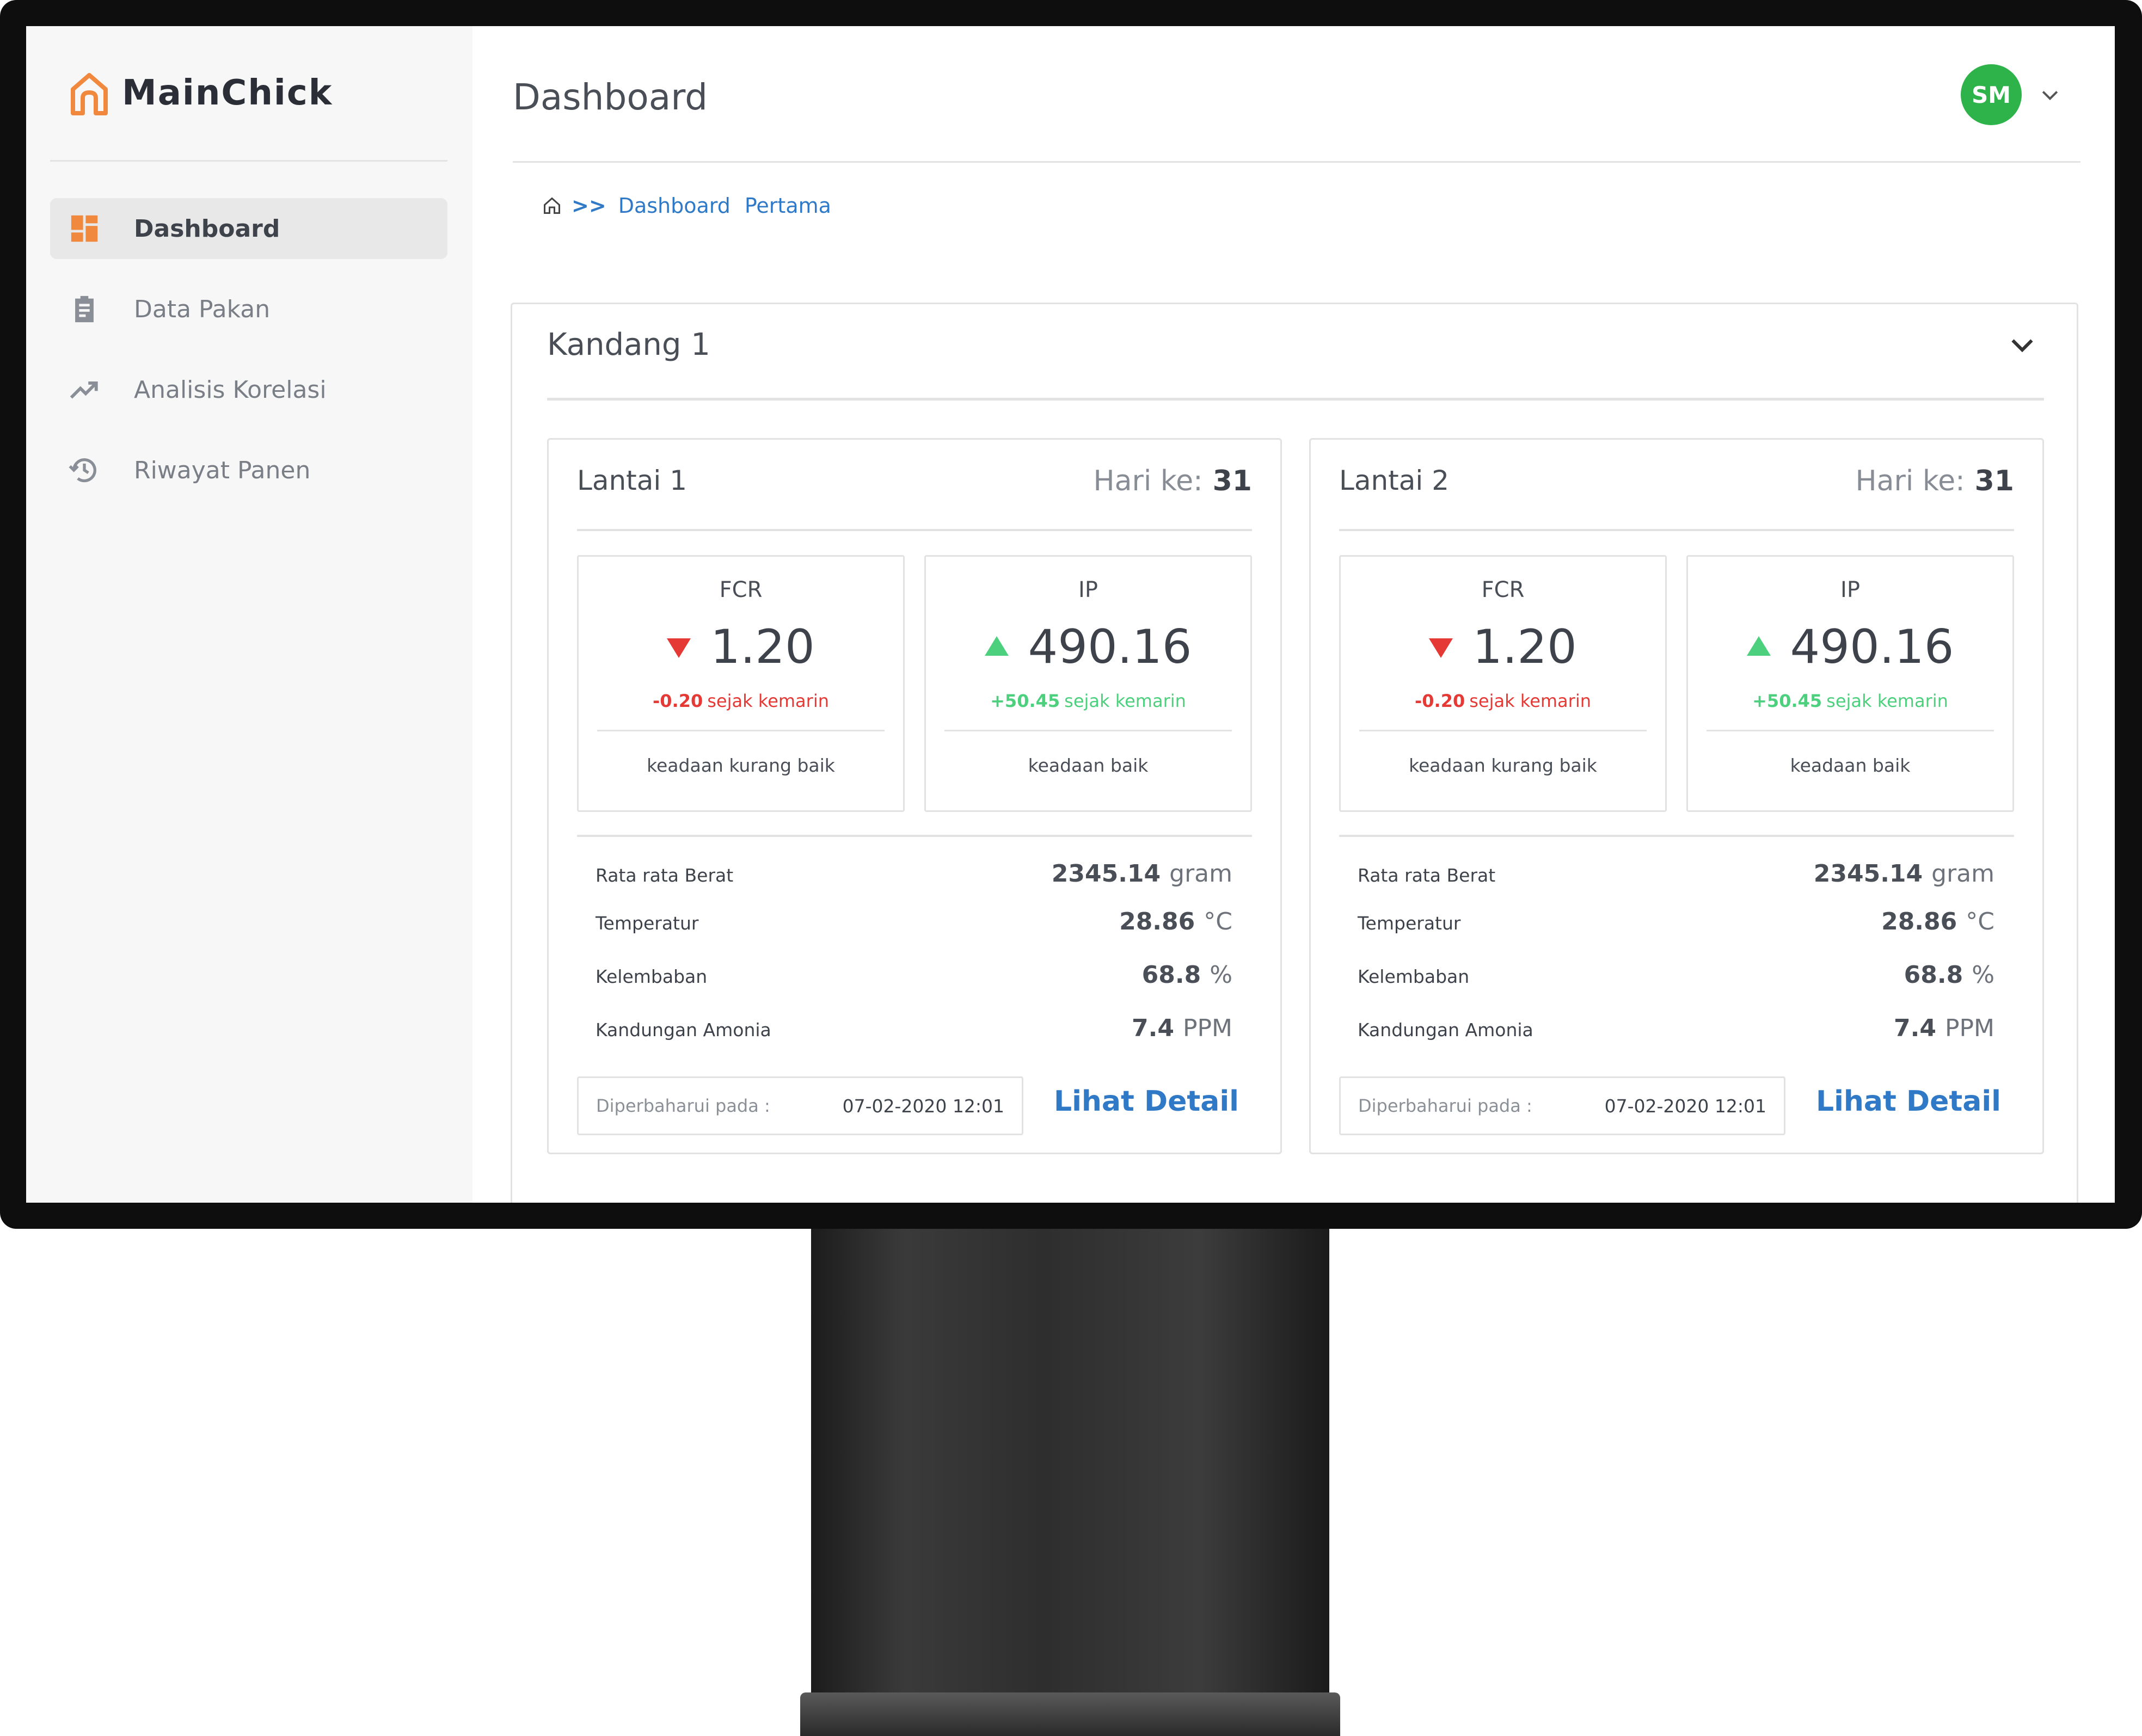  I want to click on stat-row-humidity: Kelembaban 68.8%, so click(1676, 975).